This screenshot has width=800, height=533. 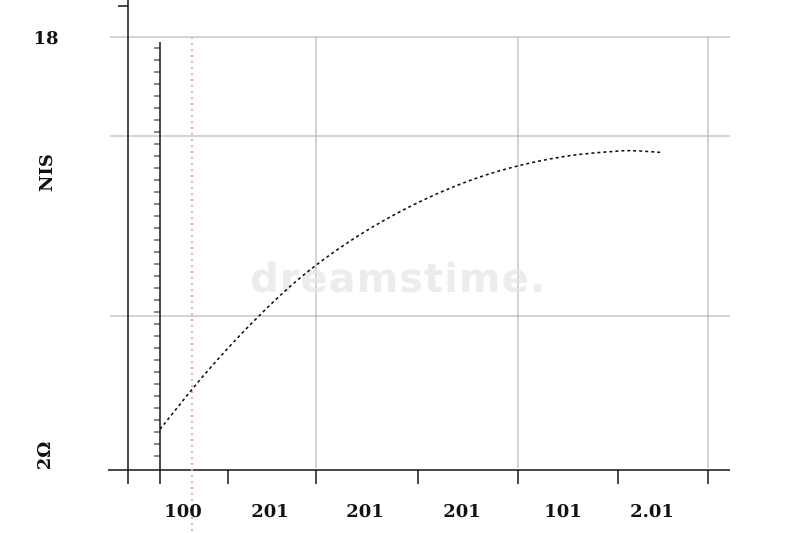 What do you see at coordinates (46, 173) in the screenshot?
I see `y-axis-label: ΝΙS` at bounding box center [46, 173].